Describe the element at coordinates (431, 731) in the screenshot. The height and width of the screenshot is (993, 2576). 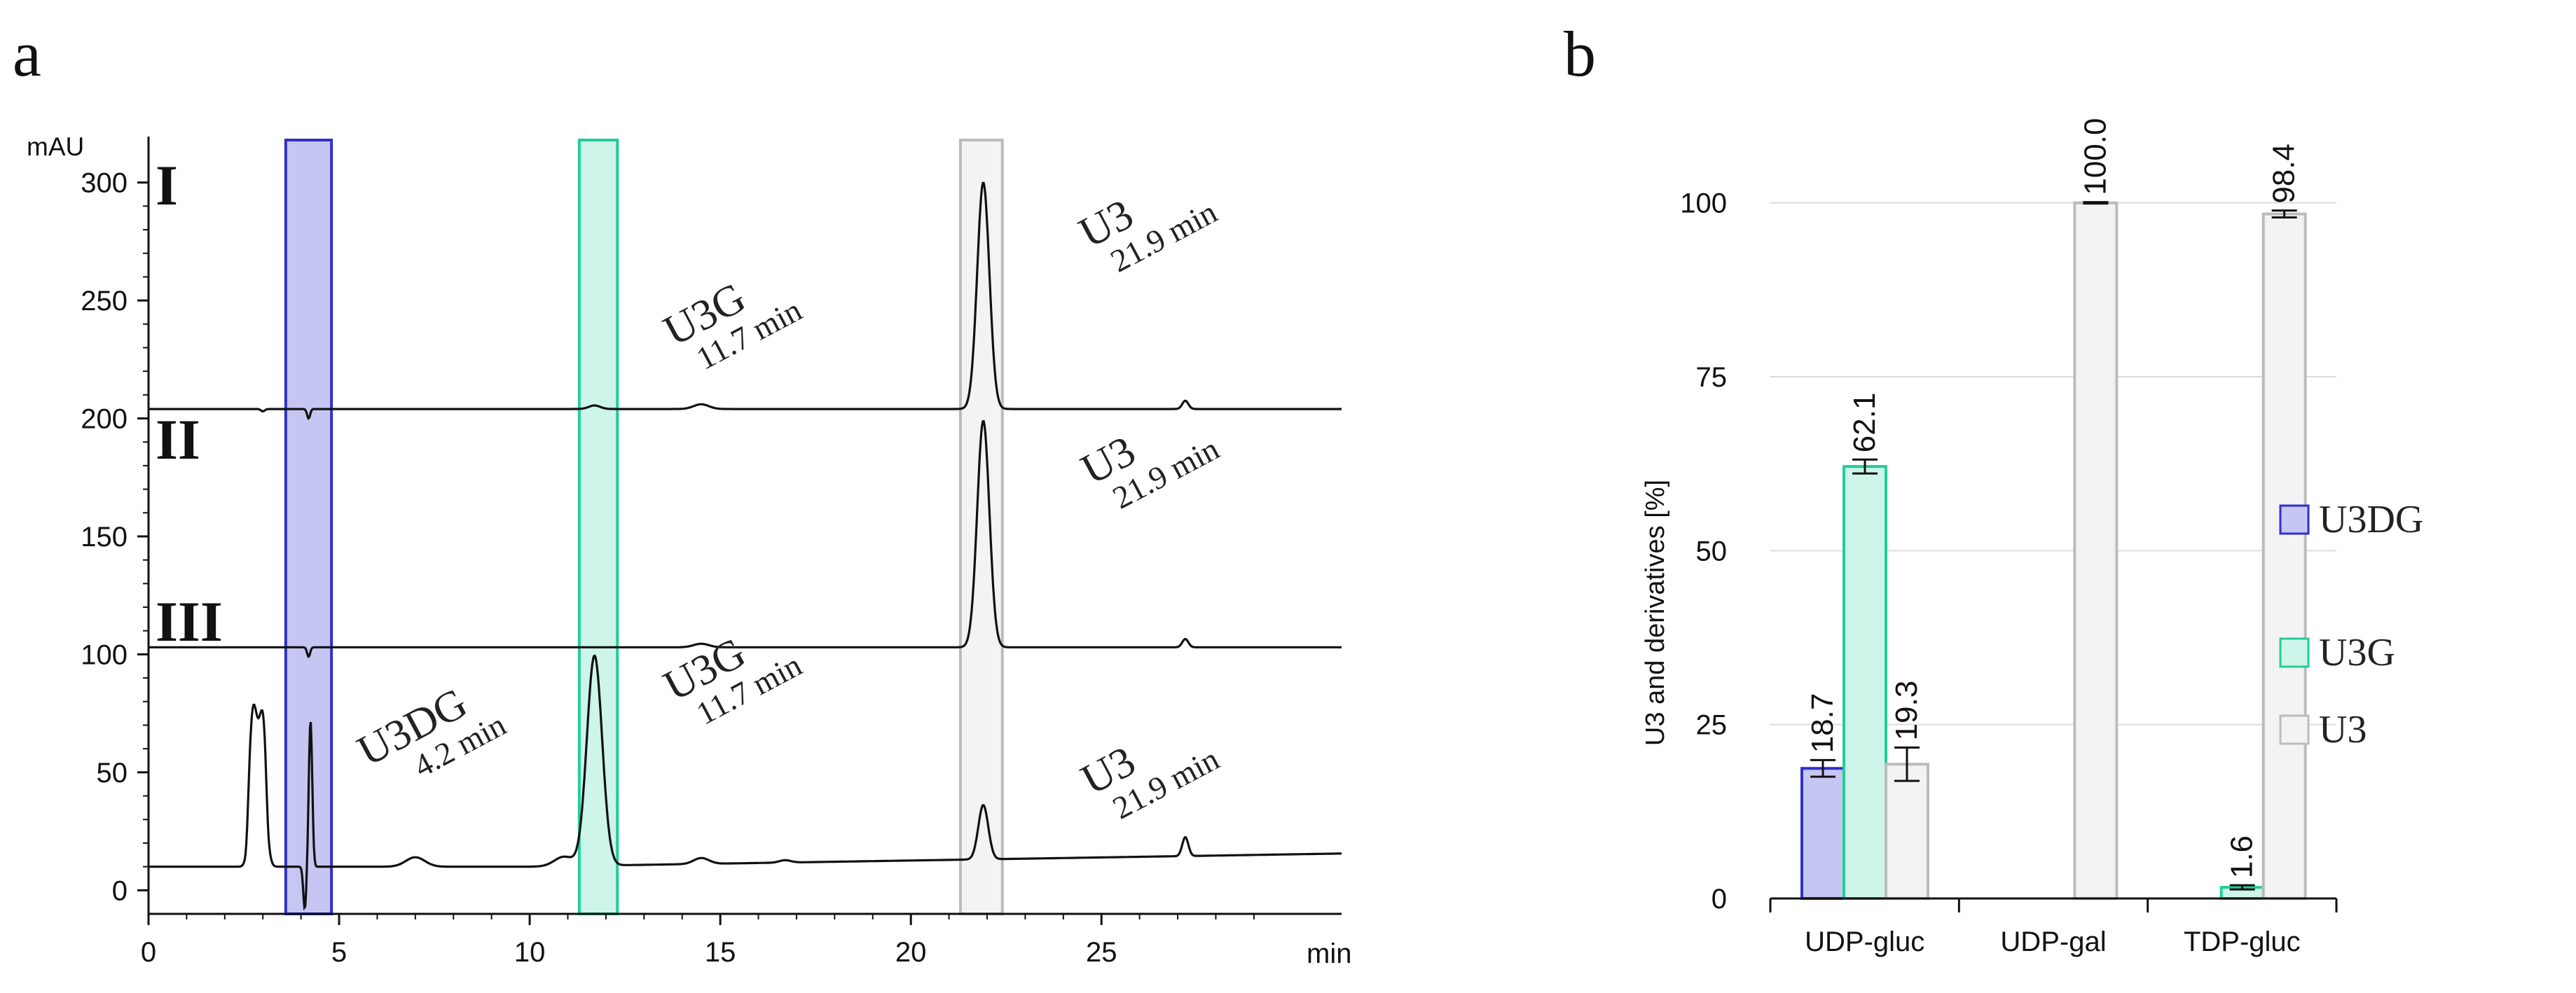
I see `annotation-u3dg-trace-iii: U3DG 4.2 min` at that location.